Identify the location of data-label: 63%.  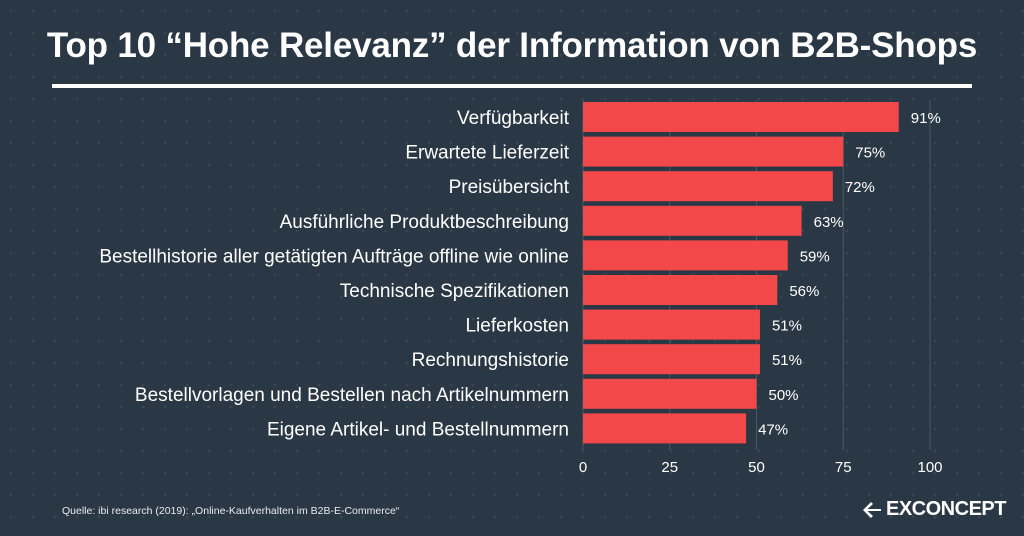
(829, 222).